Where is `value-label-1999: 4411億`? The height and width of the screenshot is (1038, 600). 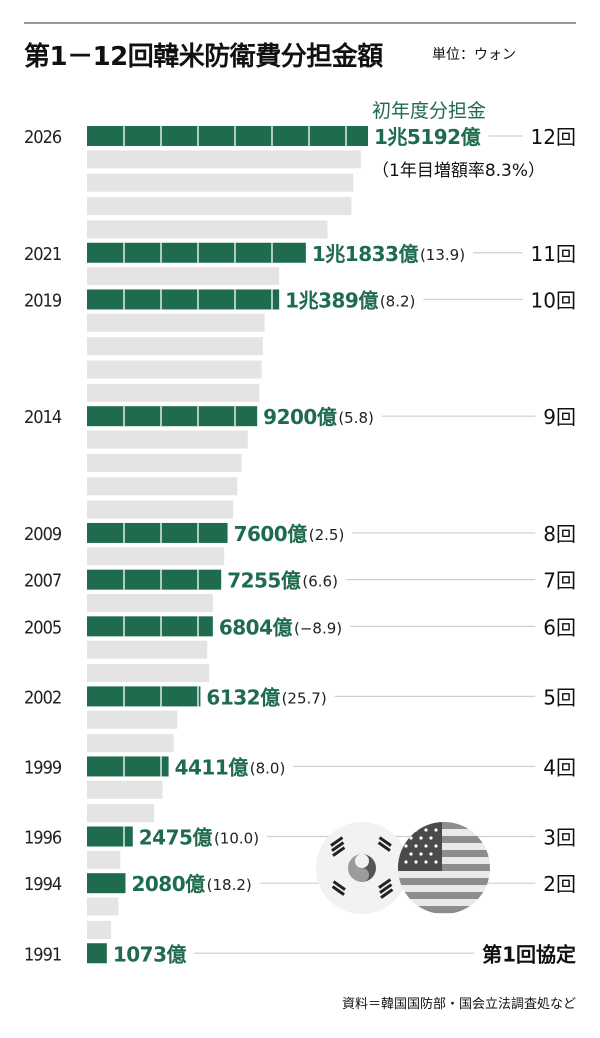 value-label-1999: 4411億 is located at coordinates (212, 767).